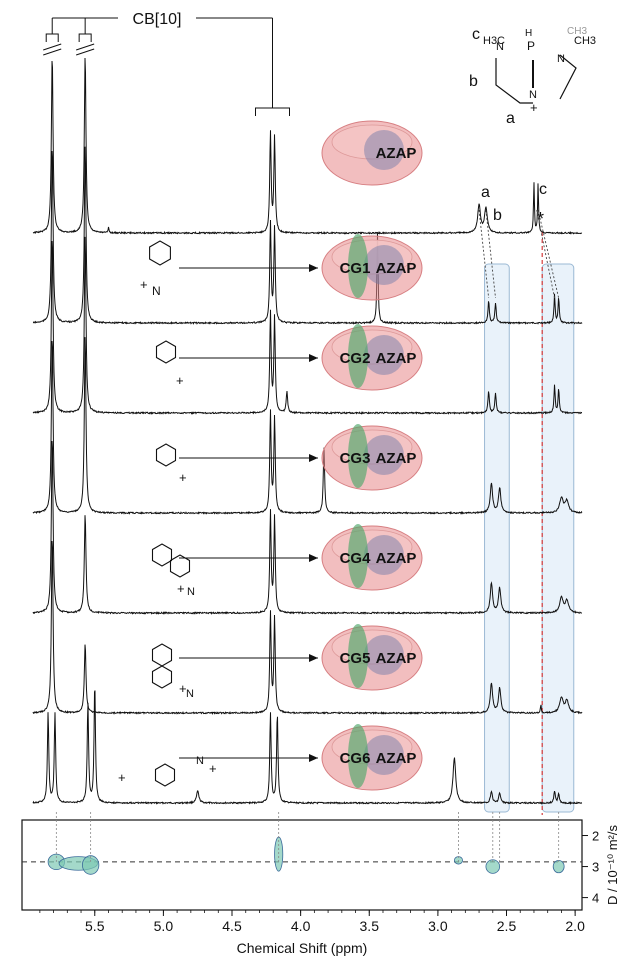 The width and height of the screenshot is (624, 971). What do you see at coordinates (497, 215) in the screenshot?
I see `peak-label-b: b` at bounding box center [497, 215].